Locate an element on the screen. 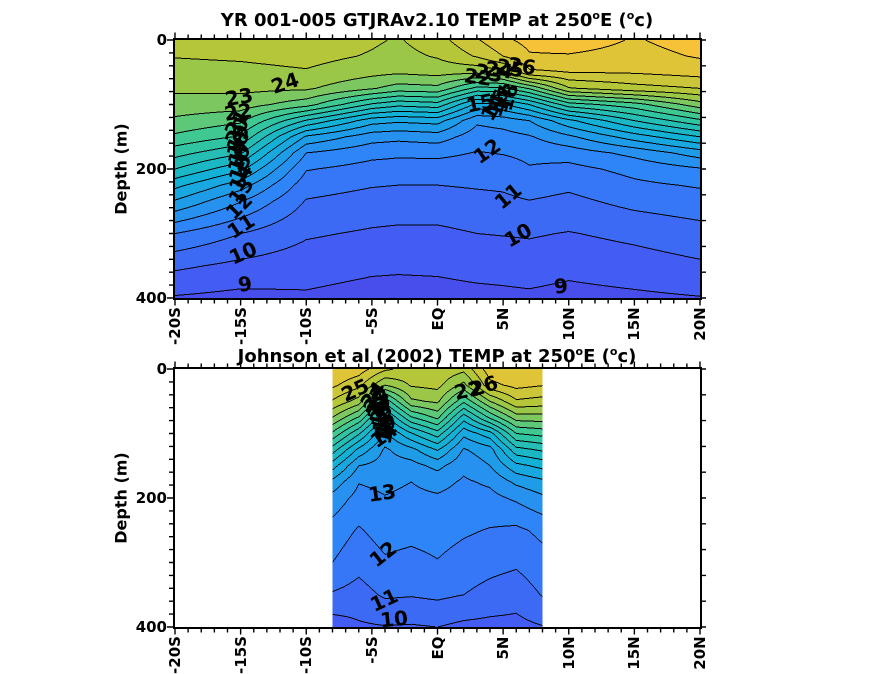 The height and width of the screenshot is (674, 875). bottom-chart-ylabel: Depth (m) is located at coordinates (121, 498).